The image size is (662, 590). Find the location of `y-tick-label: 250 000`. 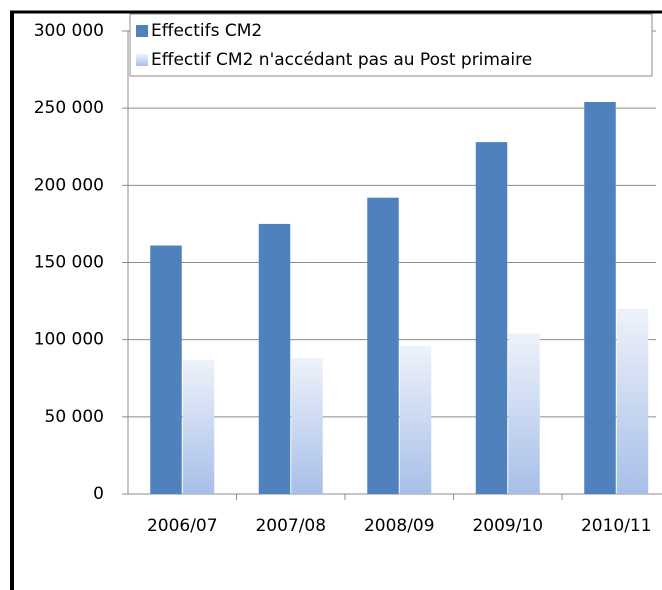

y-tick-label: 250 000 is located at coordinates (69, 108).